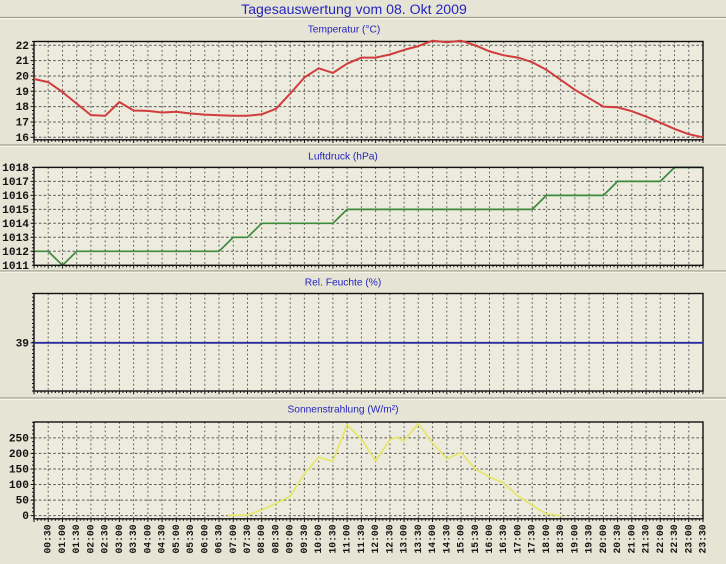 The height and width of the screenshot is (564, 726). What do you see at coordinates (19, 440) in the screenshot?
I see `svg-text: 250` at bounding box center [19, 440].